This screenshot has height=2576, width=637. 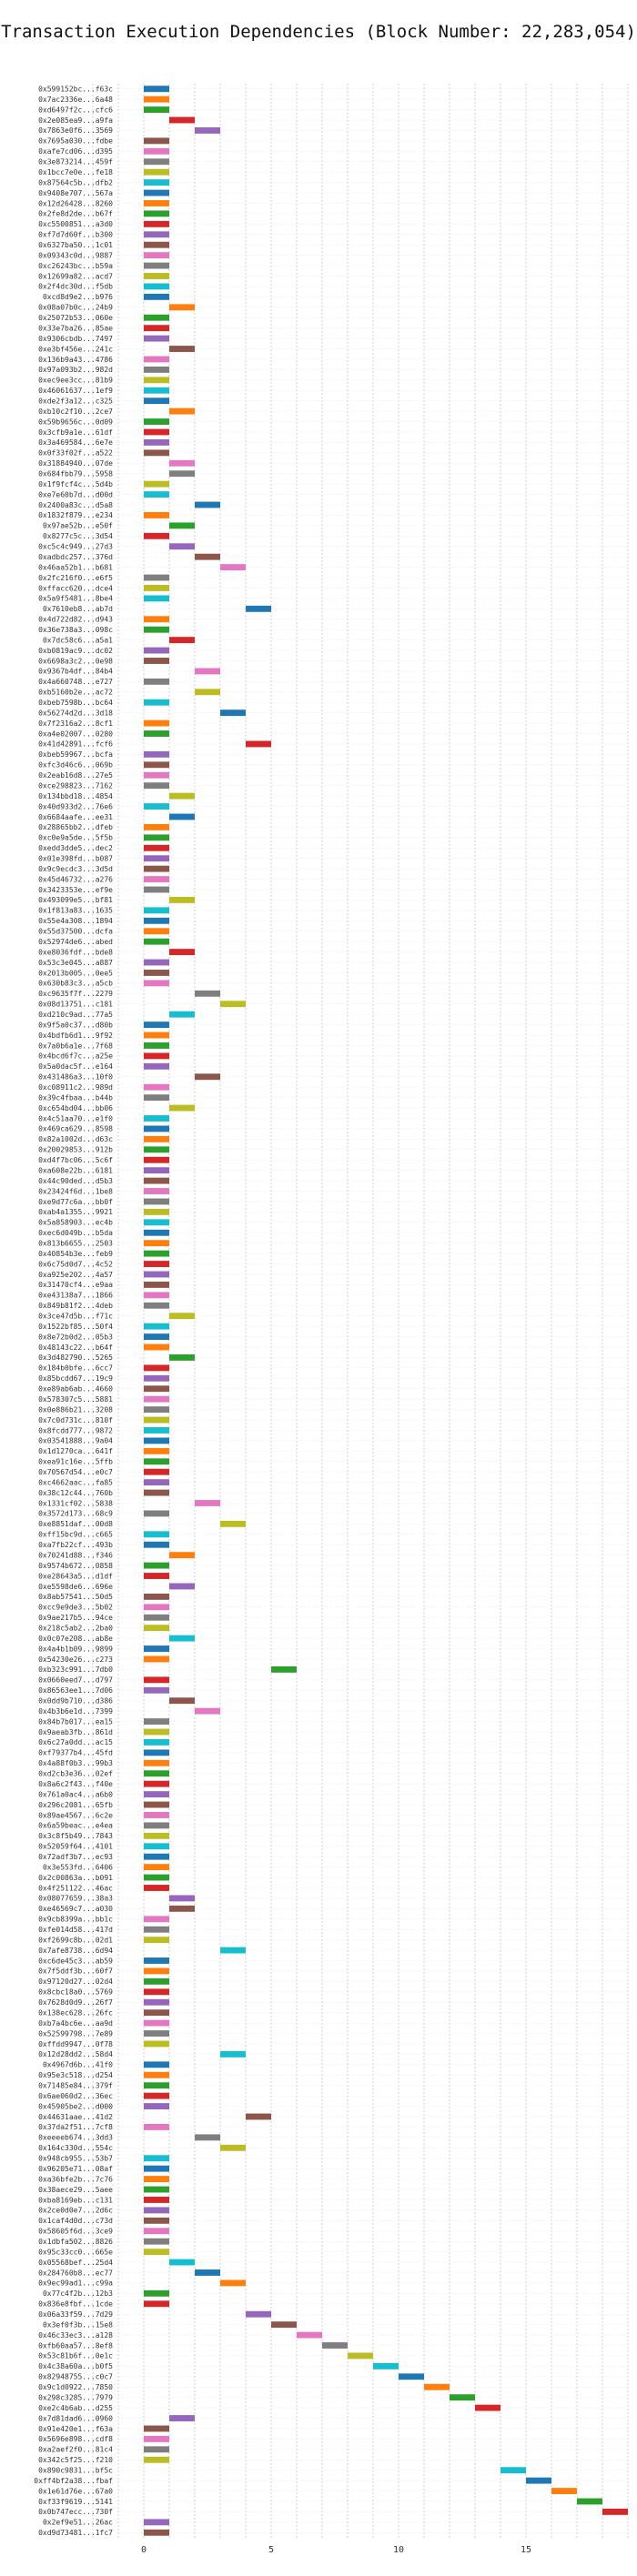 What do you see at coordinates (76, 2200) in the screenshot?
I see `y-tick-label: 0xba8169eb...c131` at bounding box center [76, 2200].